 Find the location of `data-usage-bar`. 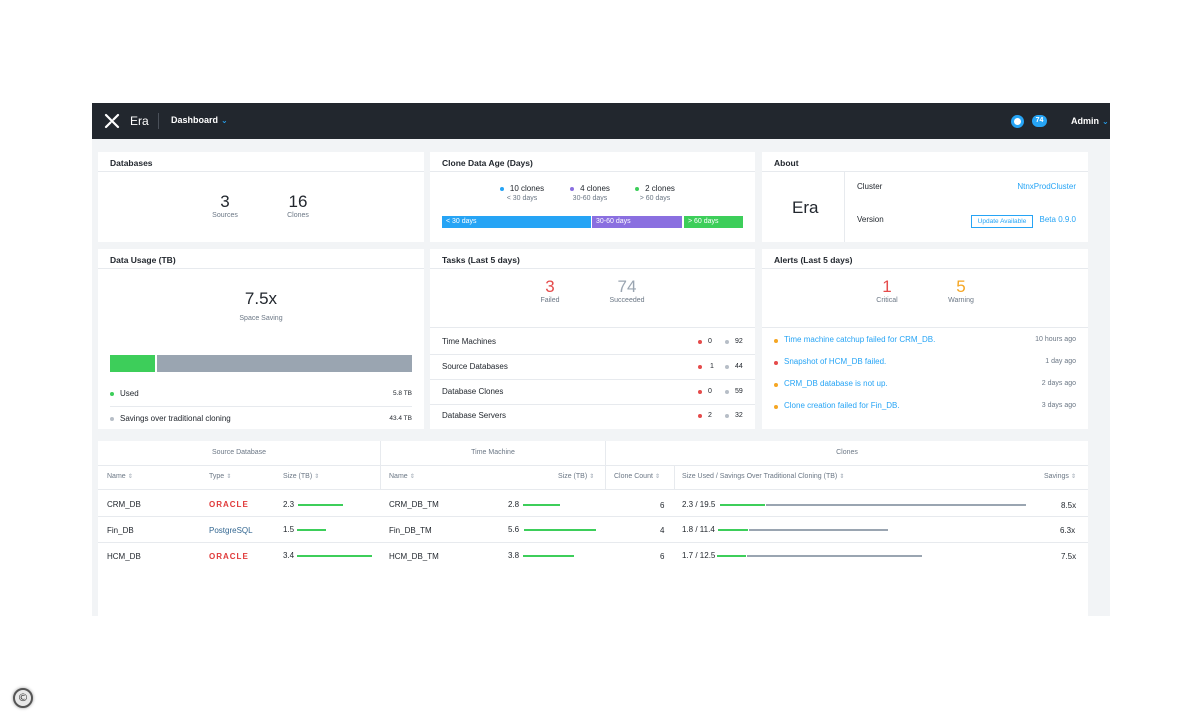

data-usage-bar is located at coordinates (261, 363).